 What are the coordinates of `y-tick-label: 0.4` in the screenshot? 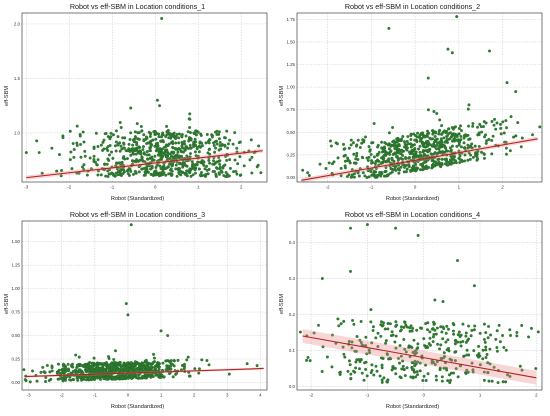 It's located at (292, 242).